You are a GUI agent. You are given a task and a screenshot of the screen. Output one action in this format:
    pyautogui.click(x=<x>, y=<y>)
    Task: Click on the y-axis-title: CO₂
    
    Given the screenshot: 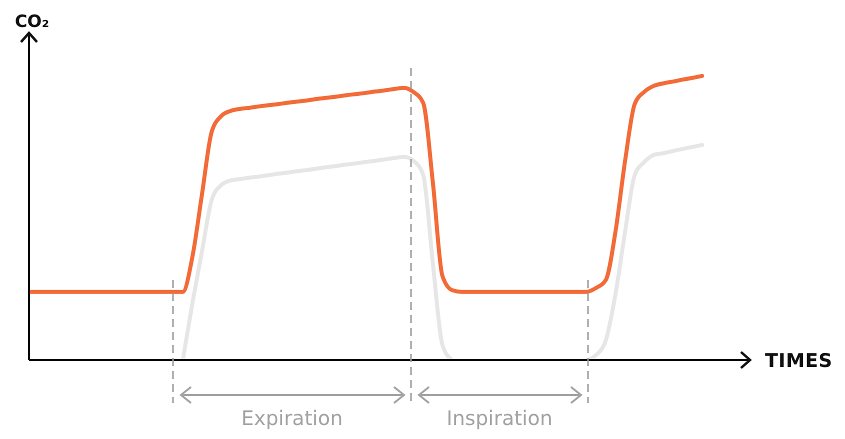 What is the action you would take?
    pyautogui.click(x=32, y=22)
    